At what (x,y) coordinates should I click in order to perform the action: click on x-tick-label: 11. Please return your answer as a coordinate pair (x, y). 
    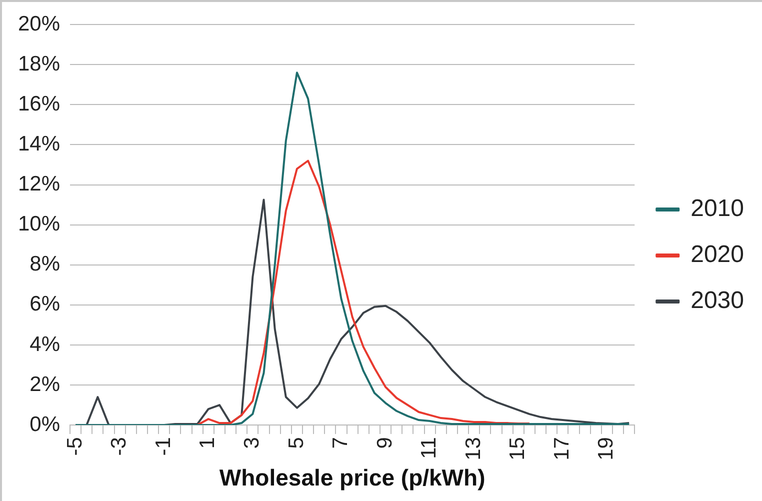
    Looking at the image, I should click on (429, 448).